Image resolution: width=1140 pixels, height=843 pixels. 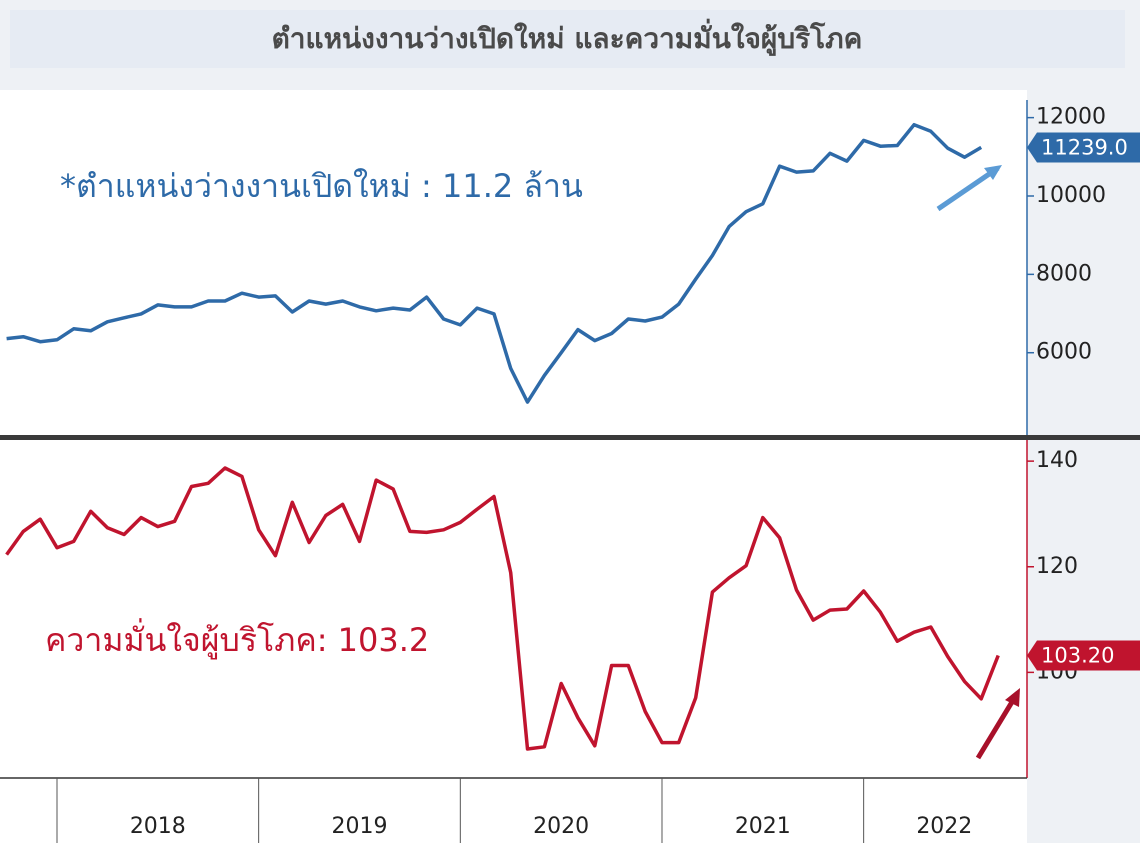 What do you see at coordinates (1071, 117) in the screenshot?
I see `y-tick-label: 12000` at bounding box center [1071, 117].